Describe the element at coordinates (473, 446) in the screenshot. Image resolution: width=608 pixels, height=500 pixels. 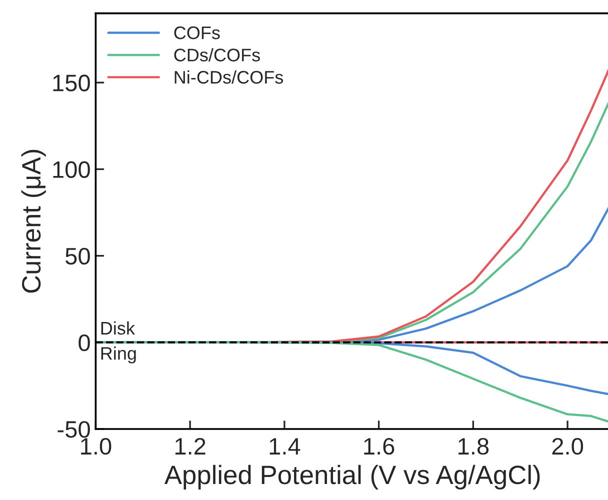
I see `x-tick-label: 1.8` at that location.